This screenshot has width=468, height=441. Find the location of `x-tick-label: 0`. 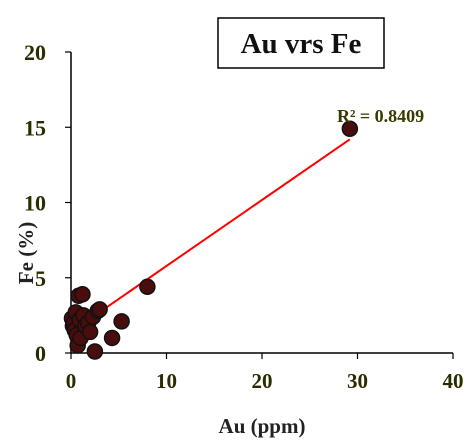

x-tick-label: 0 is located at coordinates (71, 381).